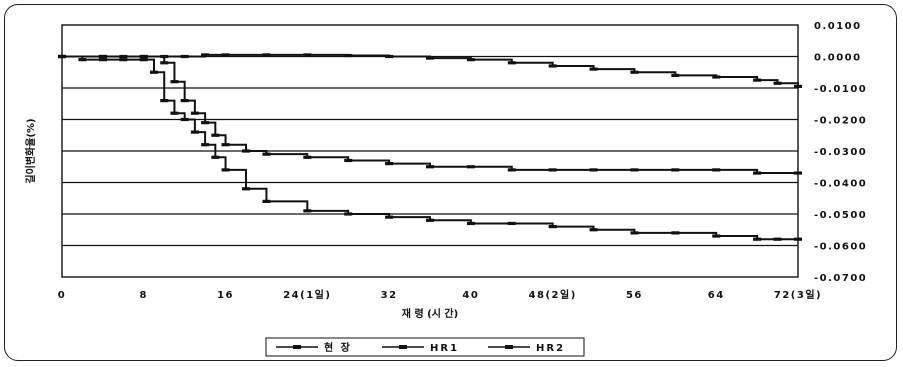 This screenshot has height=367, width=903. What do you see at coordinates (550, 348) in the screenshot?
I see `legend-label: HR2` at bounding box center [550, 348].